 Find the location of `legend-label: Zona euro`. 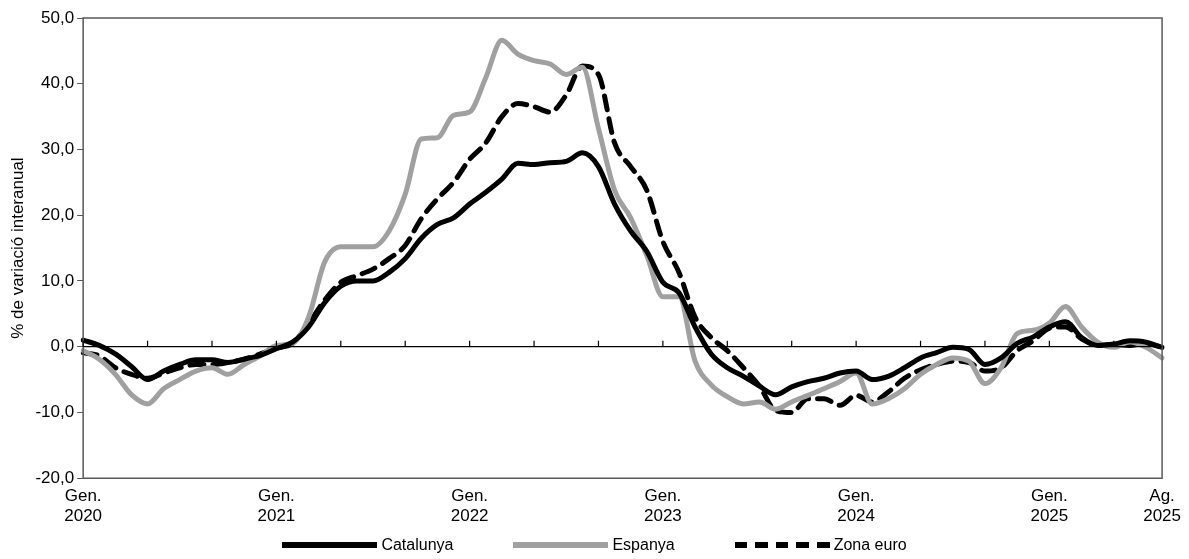

legend-label: Zona euro is located at coordinates (870, 545).